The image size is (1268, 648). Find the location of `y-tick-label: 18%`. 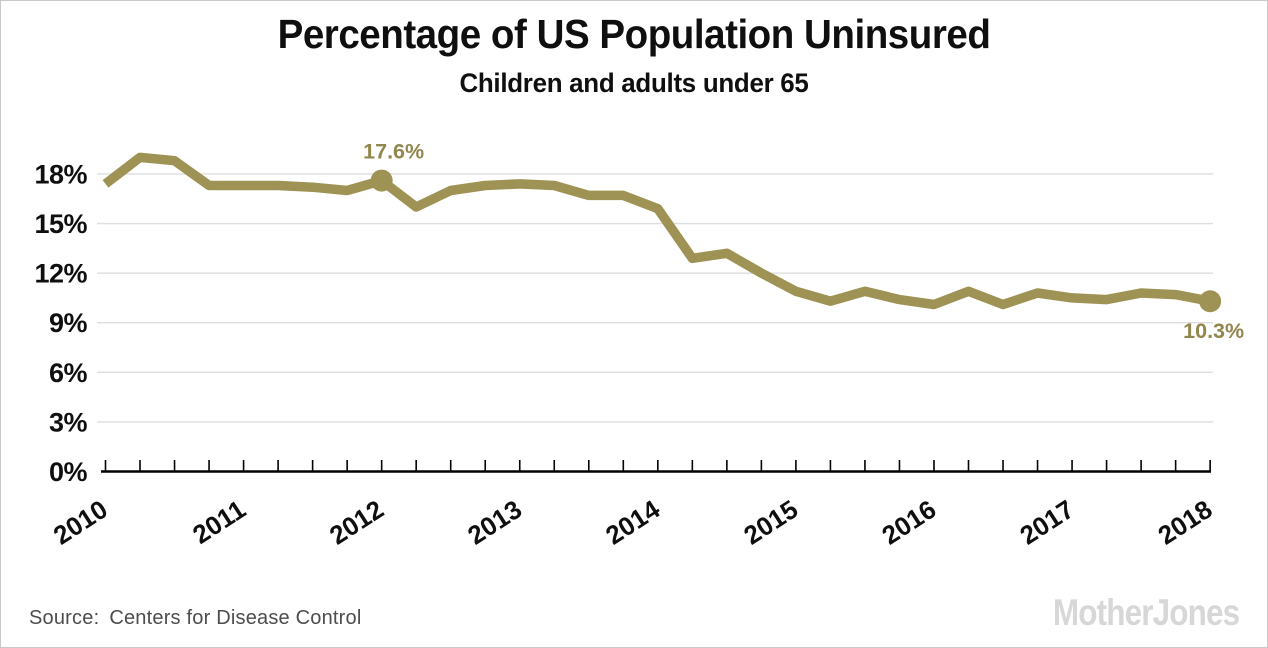

y-tick-label: 18% is located at coordinates (60, 174).